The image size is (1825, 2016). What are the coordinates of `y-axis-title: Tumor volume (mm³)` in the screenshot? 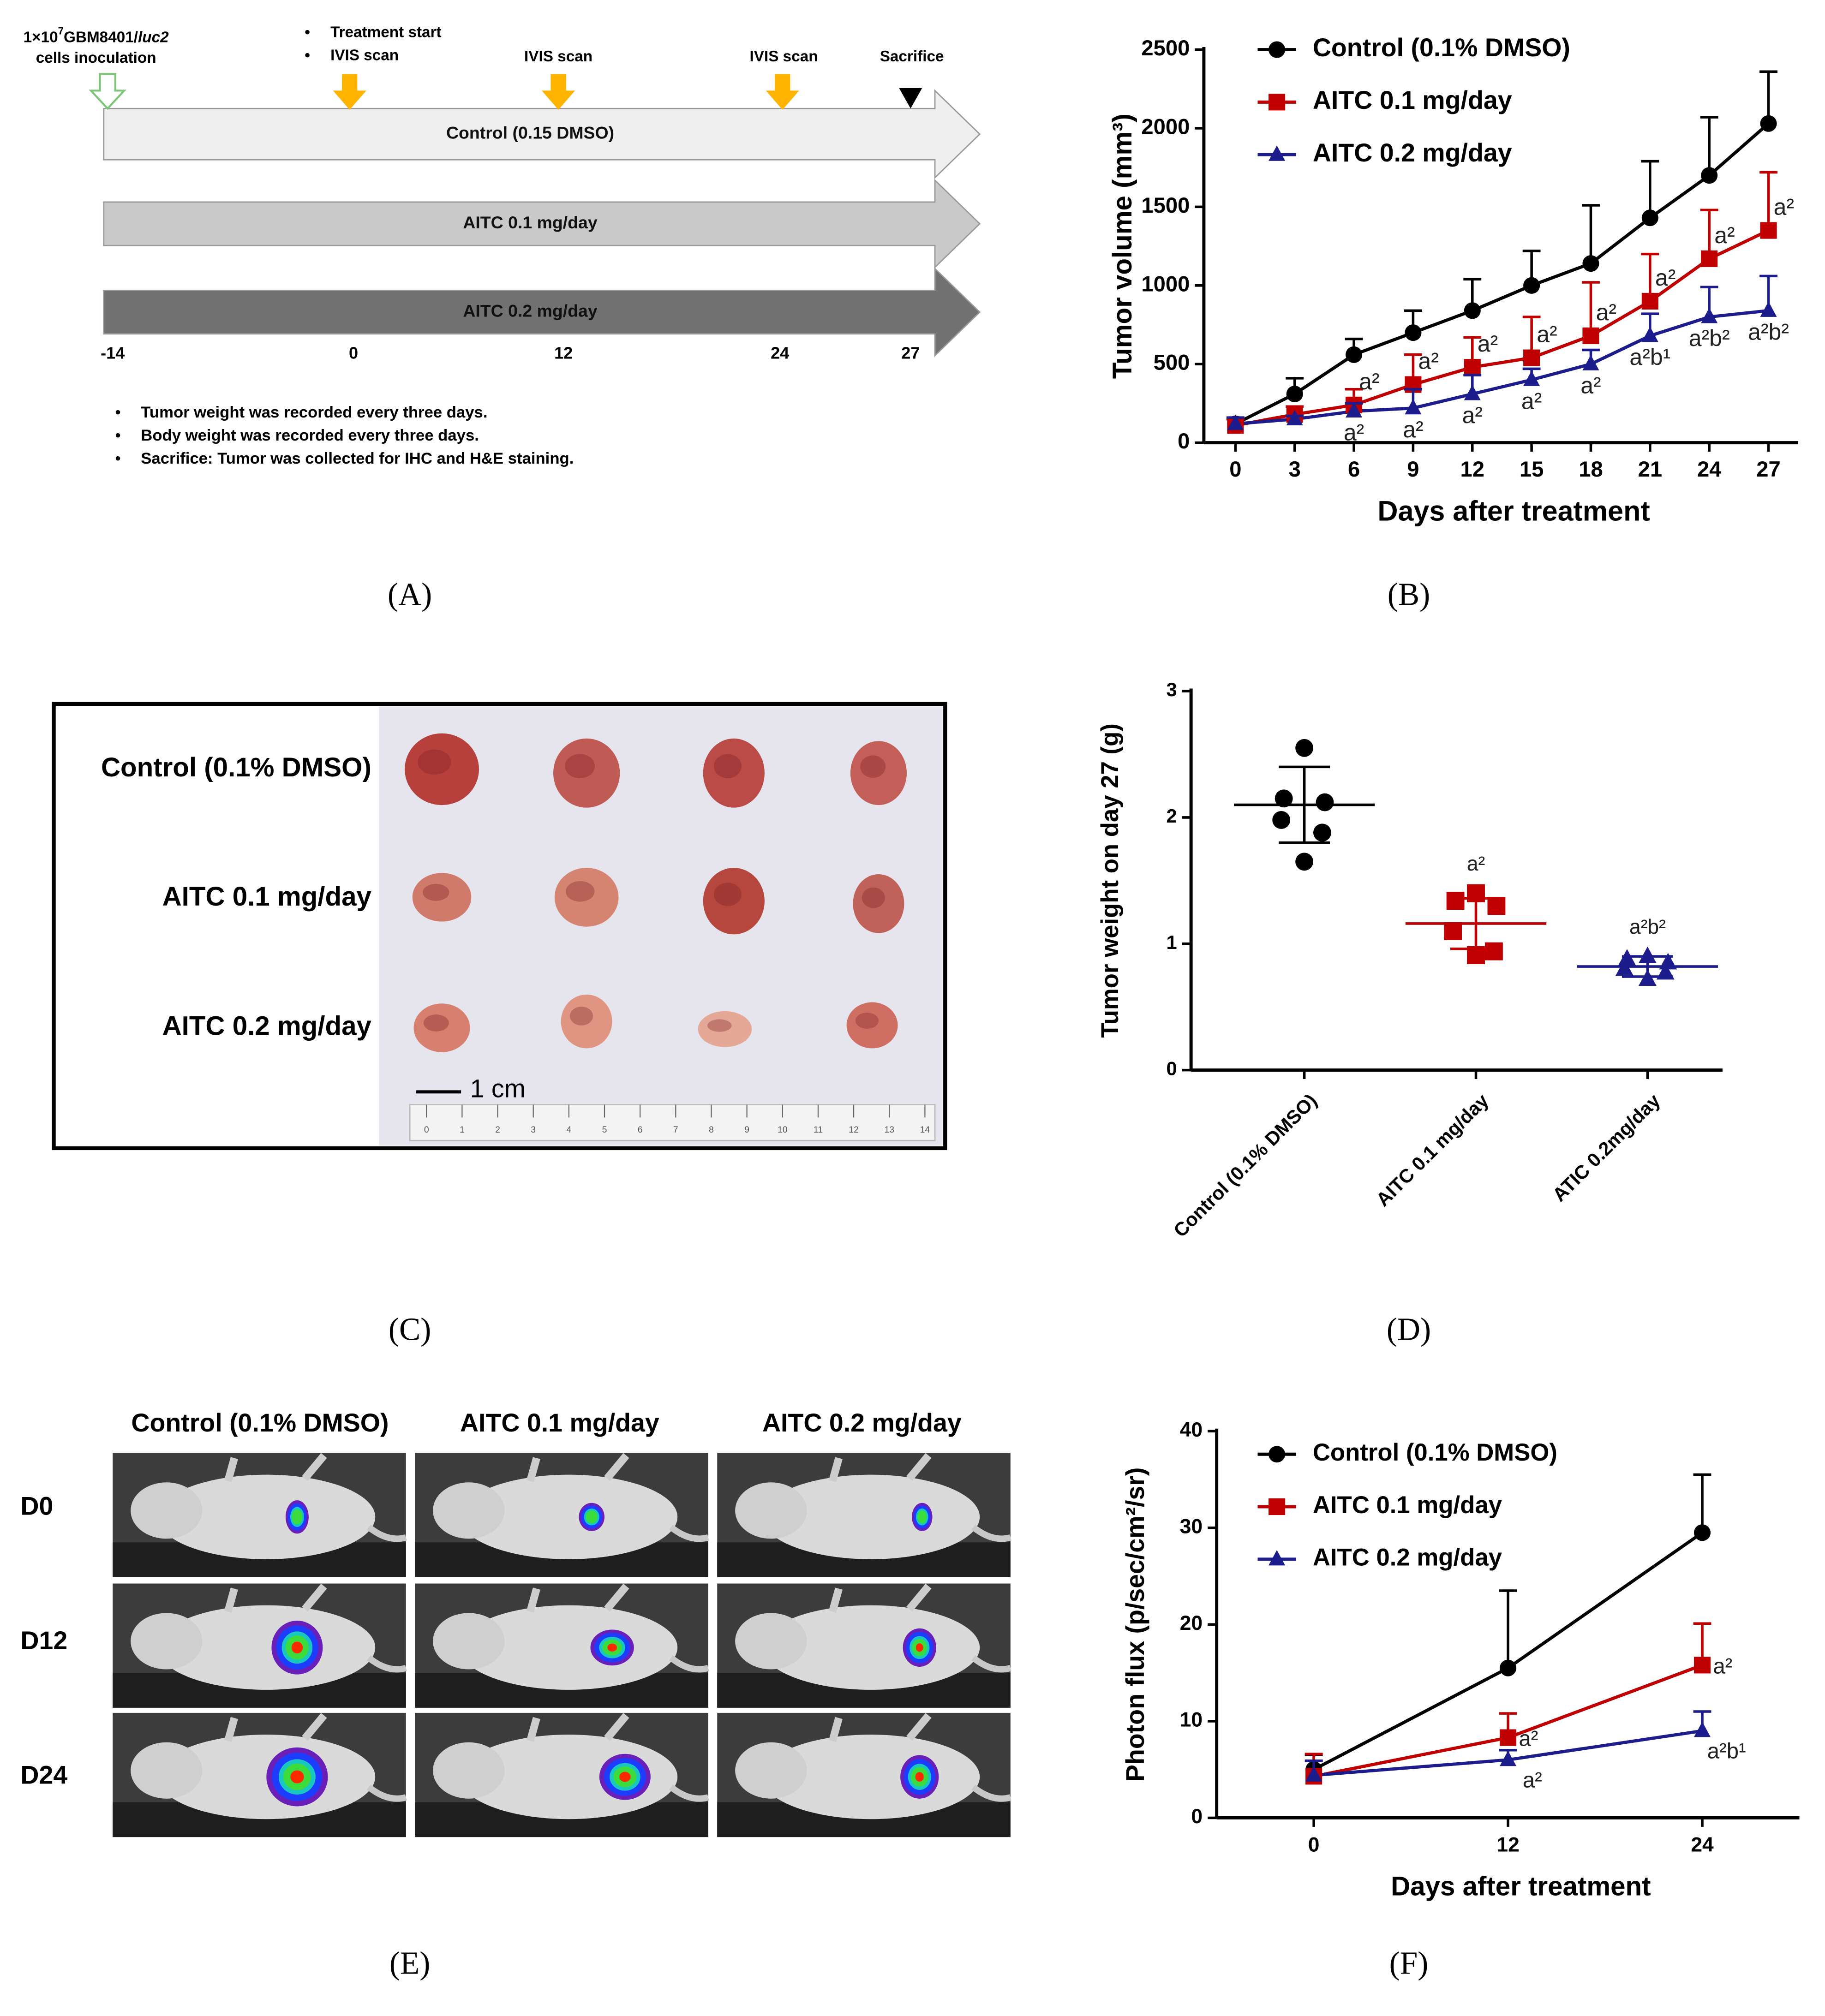 It's located at (1122, 246).